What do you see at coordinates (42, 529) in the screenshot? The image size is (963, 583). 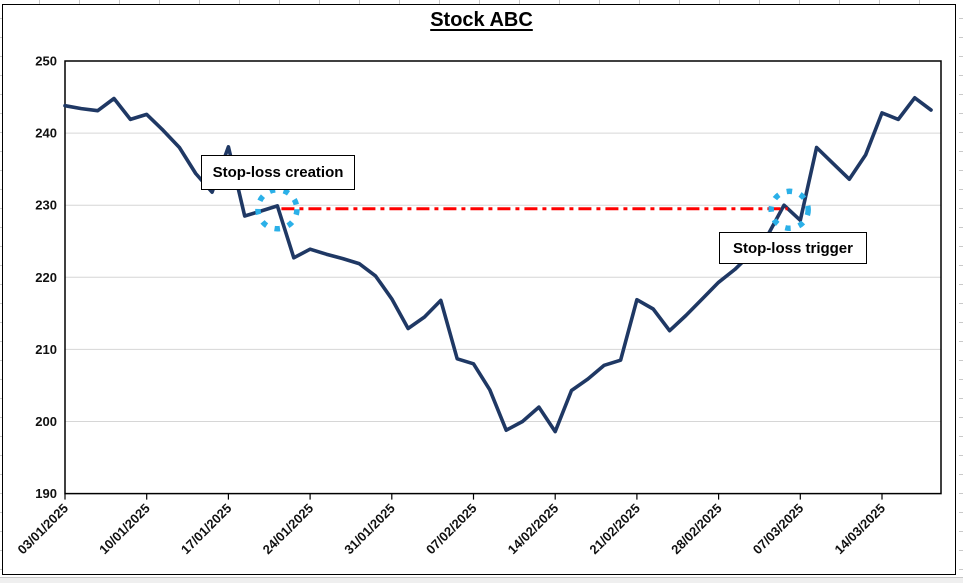 I see `x-axis-label: 03/01/2025` at bounding box center [42, 529].